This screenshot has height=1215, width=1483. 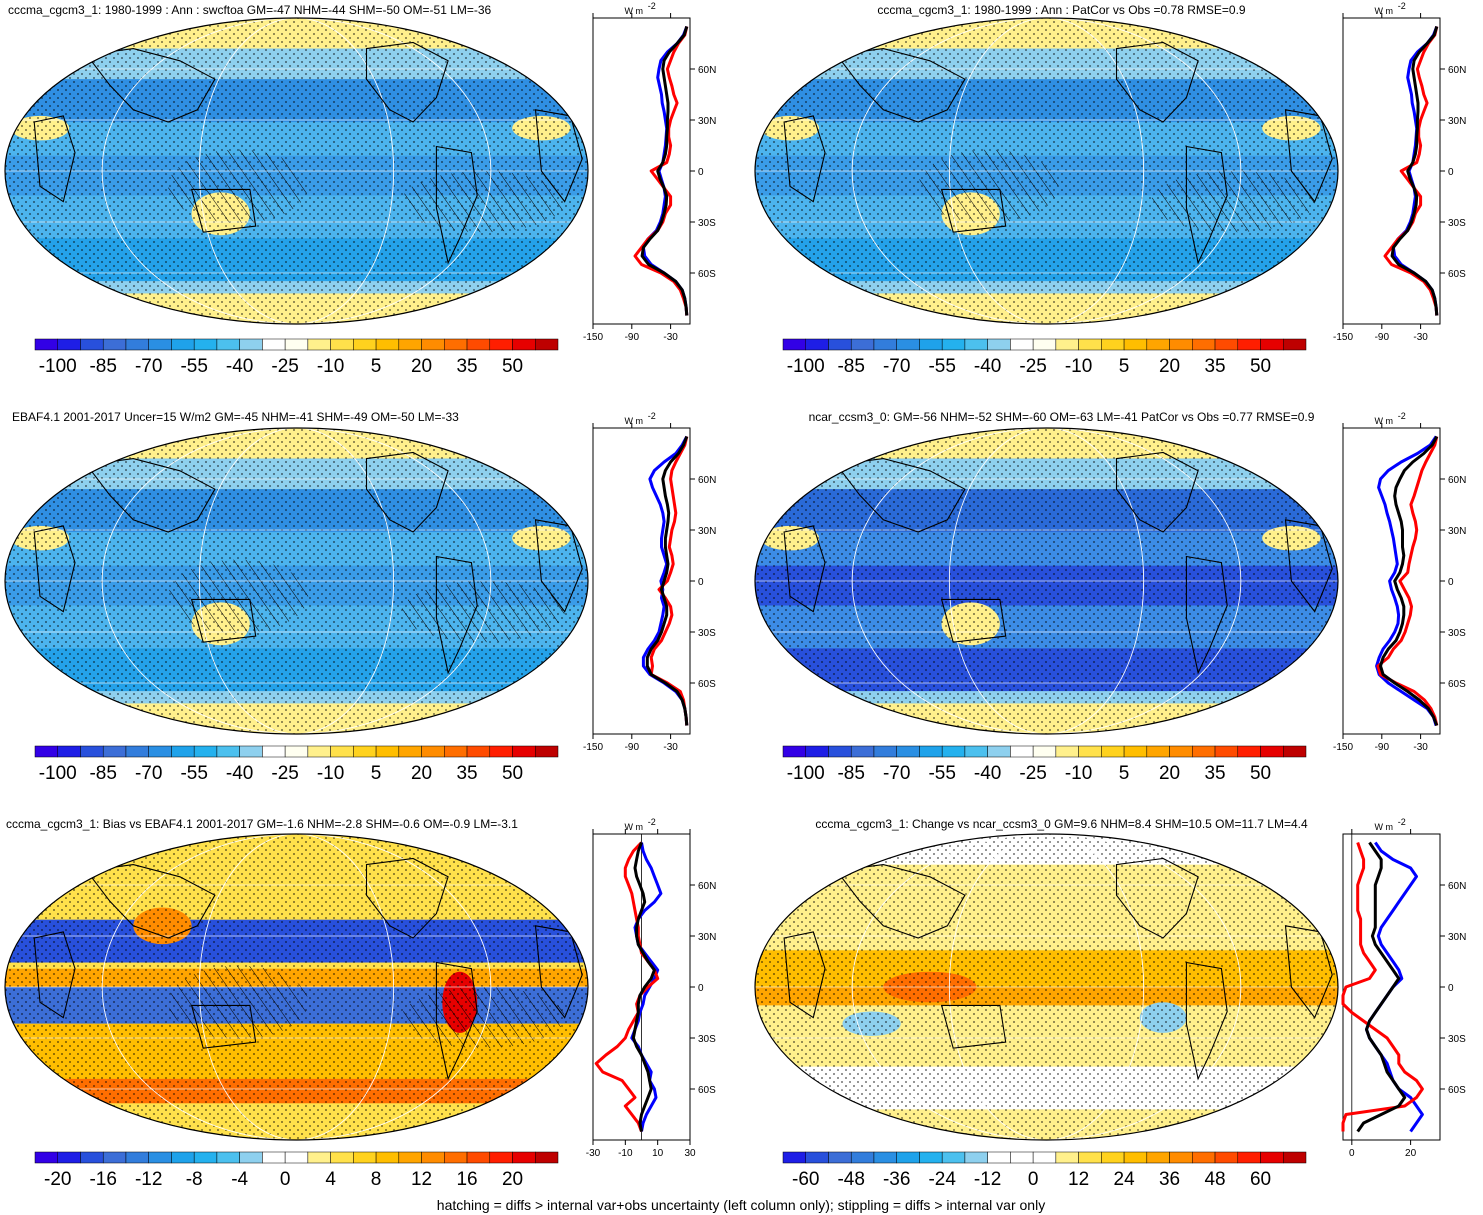 What do you see at coordinates (1451, 582) in the screenshot?
I see `y-tick-label: 0` at bounding box center [1451, 582].